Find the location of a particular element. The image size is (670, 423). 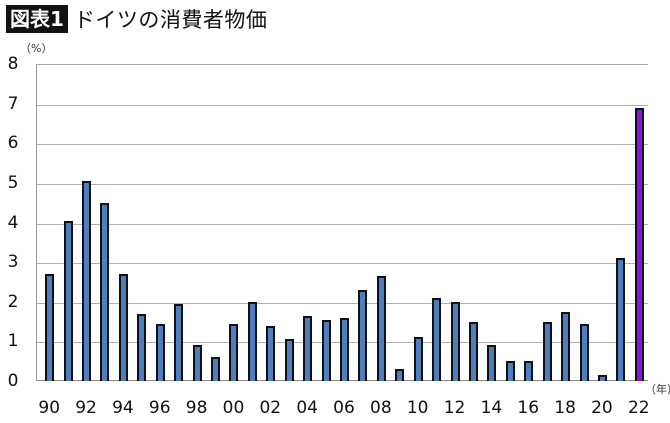

bar-1991 is located at coordinates (68, 300).